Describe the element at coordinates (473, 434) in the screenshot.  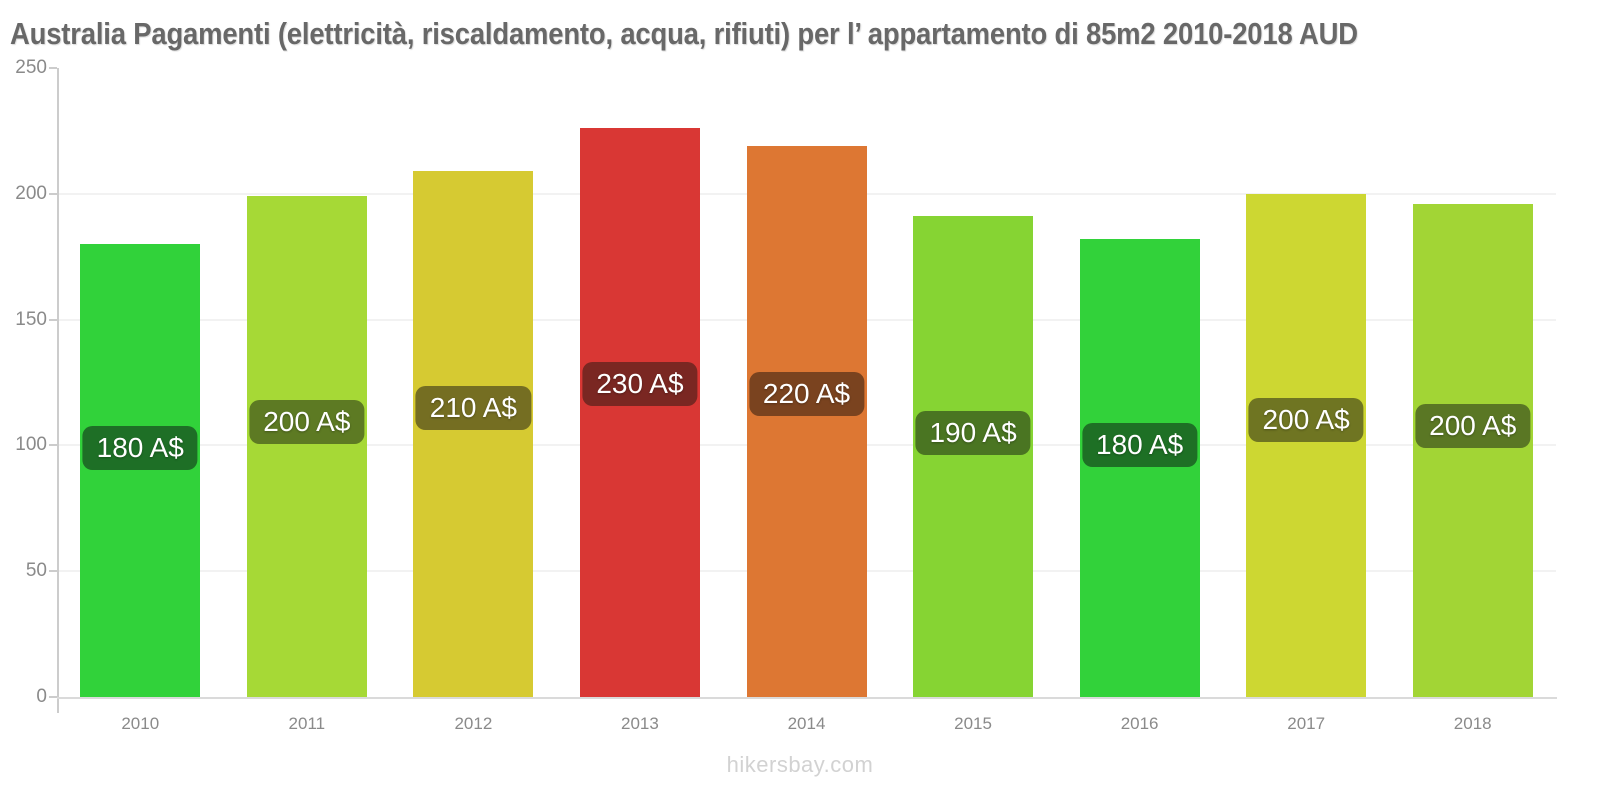
I see `bar-2012: 210 A$` at that location.